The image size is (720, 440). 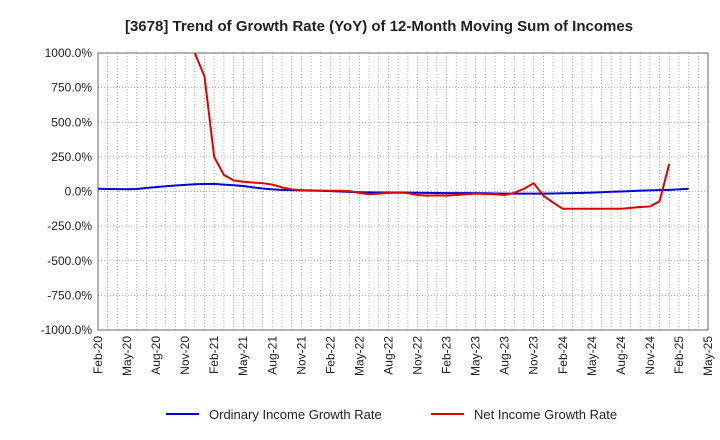 What do you see at coordinates (447, 355) in the screenshot?
I see `x-tick-label: Feb-23` at bounding box center [447, 355].